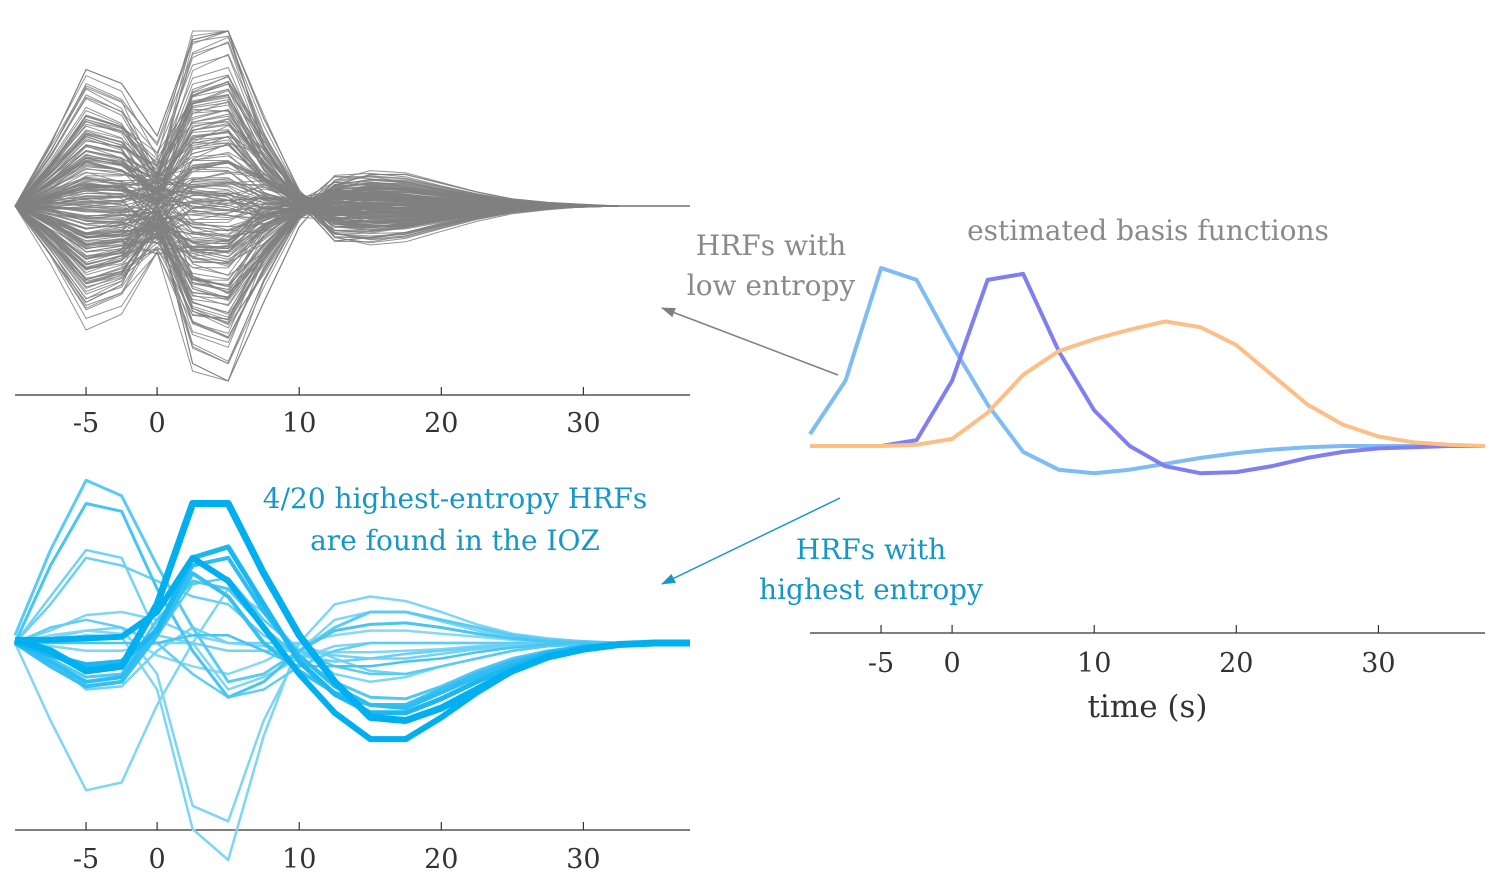 The height and width of the screenshot is (875, 1500). I want to click on high-entropy-hrfs-tick-label: 20, so click(441, 859).